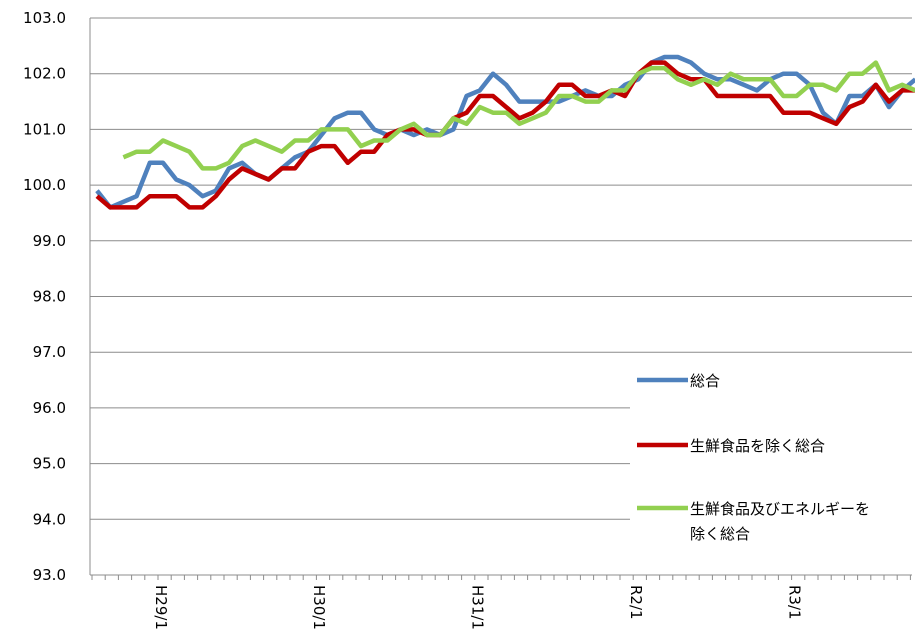 This screenshot has width=915, height=641. I want to click on x-tick-label: R2/1, so click(636, 602).